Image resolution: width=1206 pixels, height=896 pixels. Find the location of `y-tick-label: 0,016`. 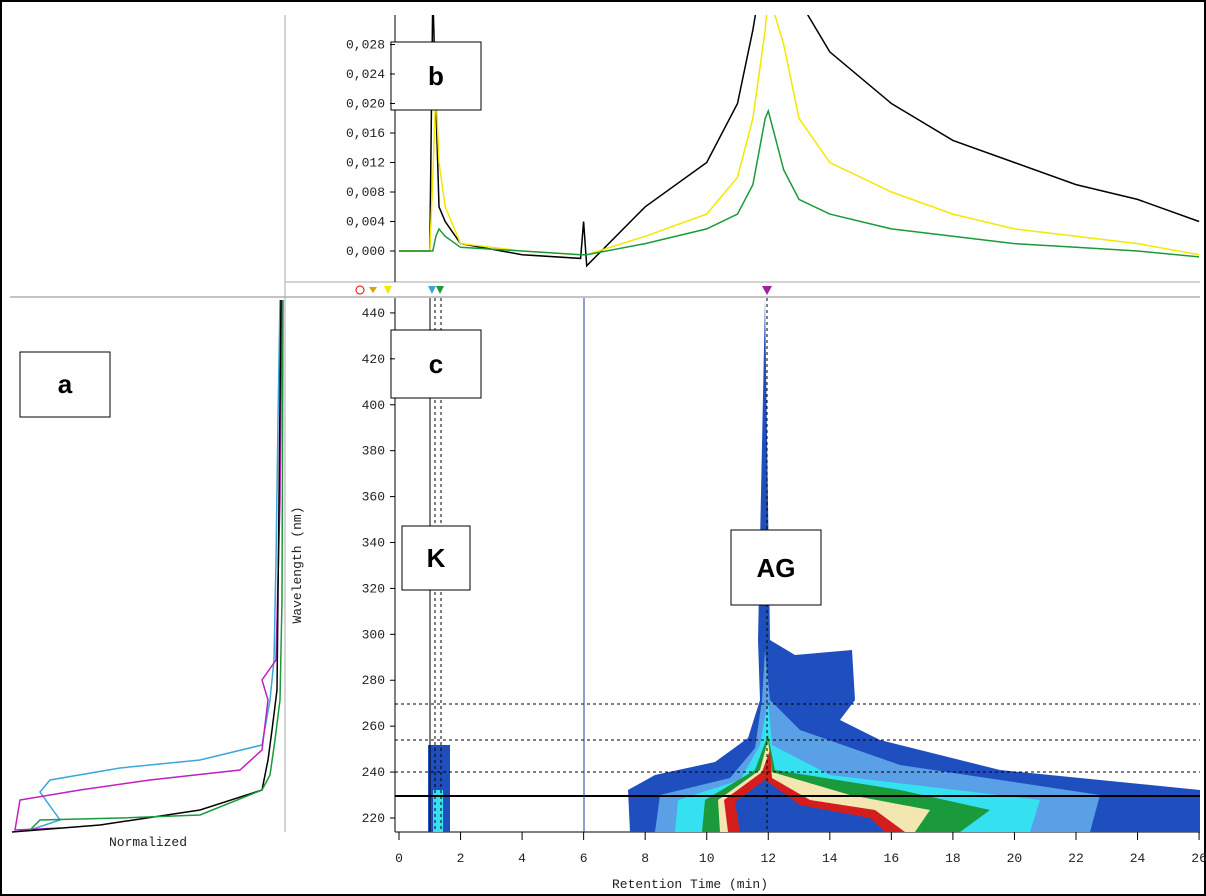

y-tick-label: 0,016 is located at coordinates (365, 133).